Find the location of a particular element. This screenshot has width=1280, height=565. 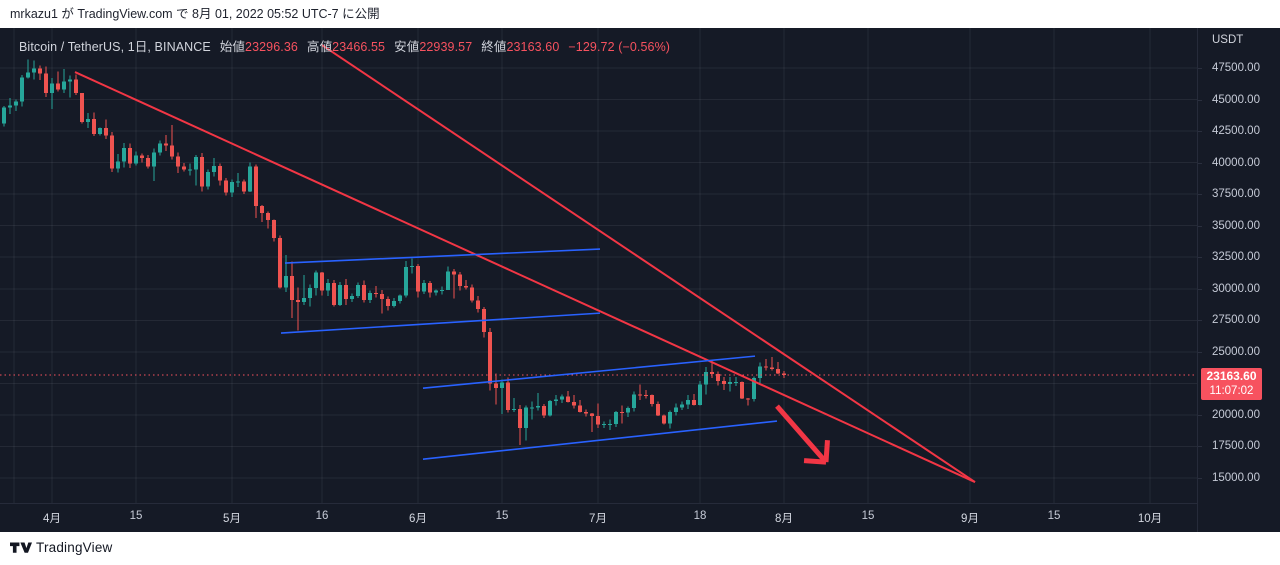

summer-channel-upper is located at coordinates (589, 372).